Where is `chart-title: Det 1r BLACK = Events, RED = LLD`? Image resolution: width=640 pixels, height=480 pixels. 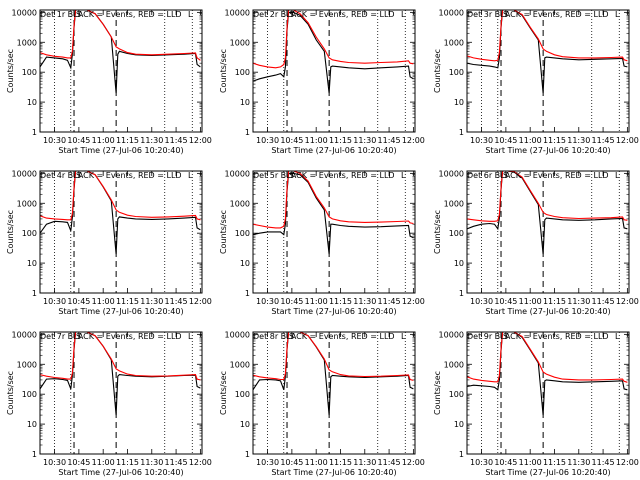 chart-title: Det 1r BLACK = Events, RED = LLD is located at coordinates (111, 14).